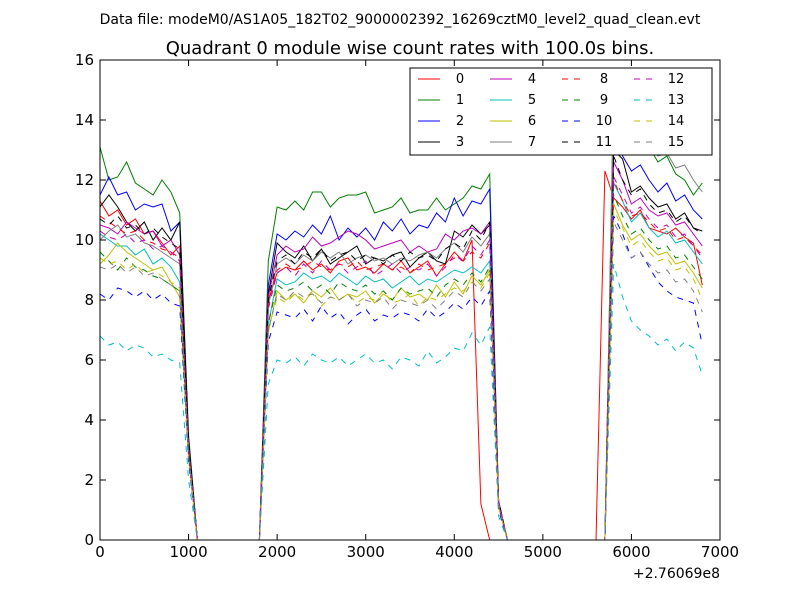 This screenshot has width=800, height=600. What do you see at coordinates (89, 480) in the screenshot?
I see `y-tick-label: 2` at bounding box center [89, 480].